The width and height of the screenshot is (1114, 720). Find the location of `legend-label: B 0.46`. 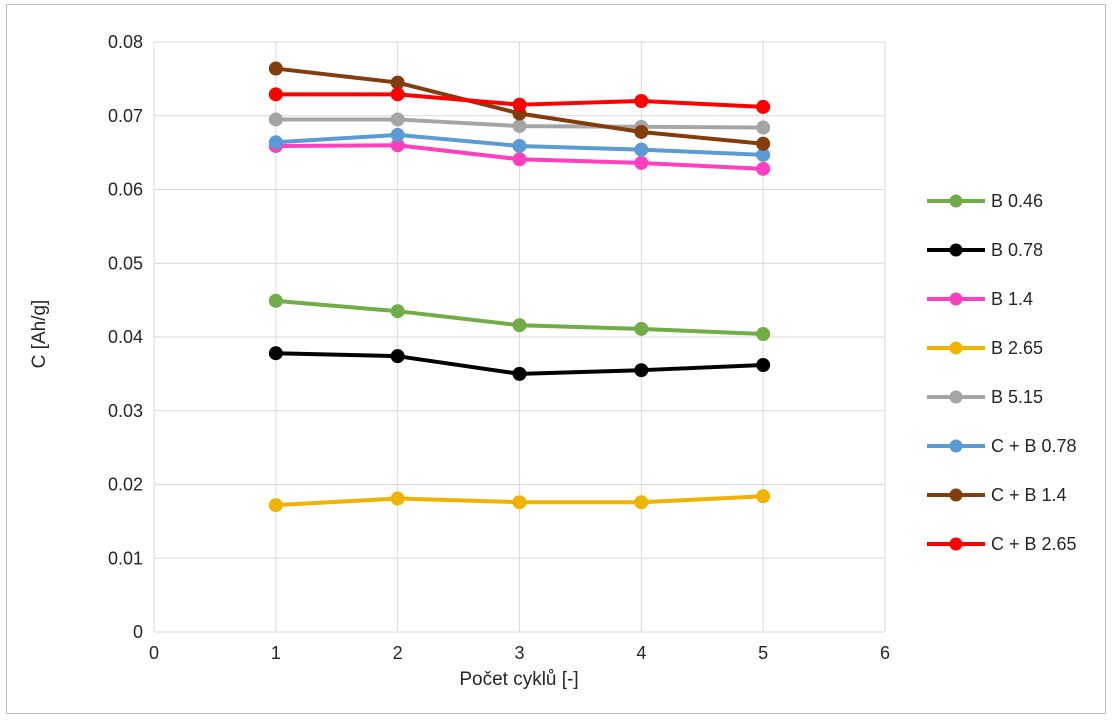

legend-label: B 0.46 is located at coordinates (1017, 201).